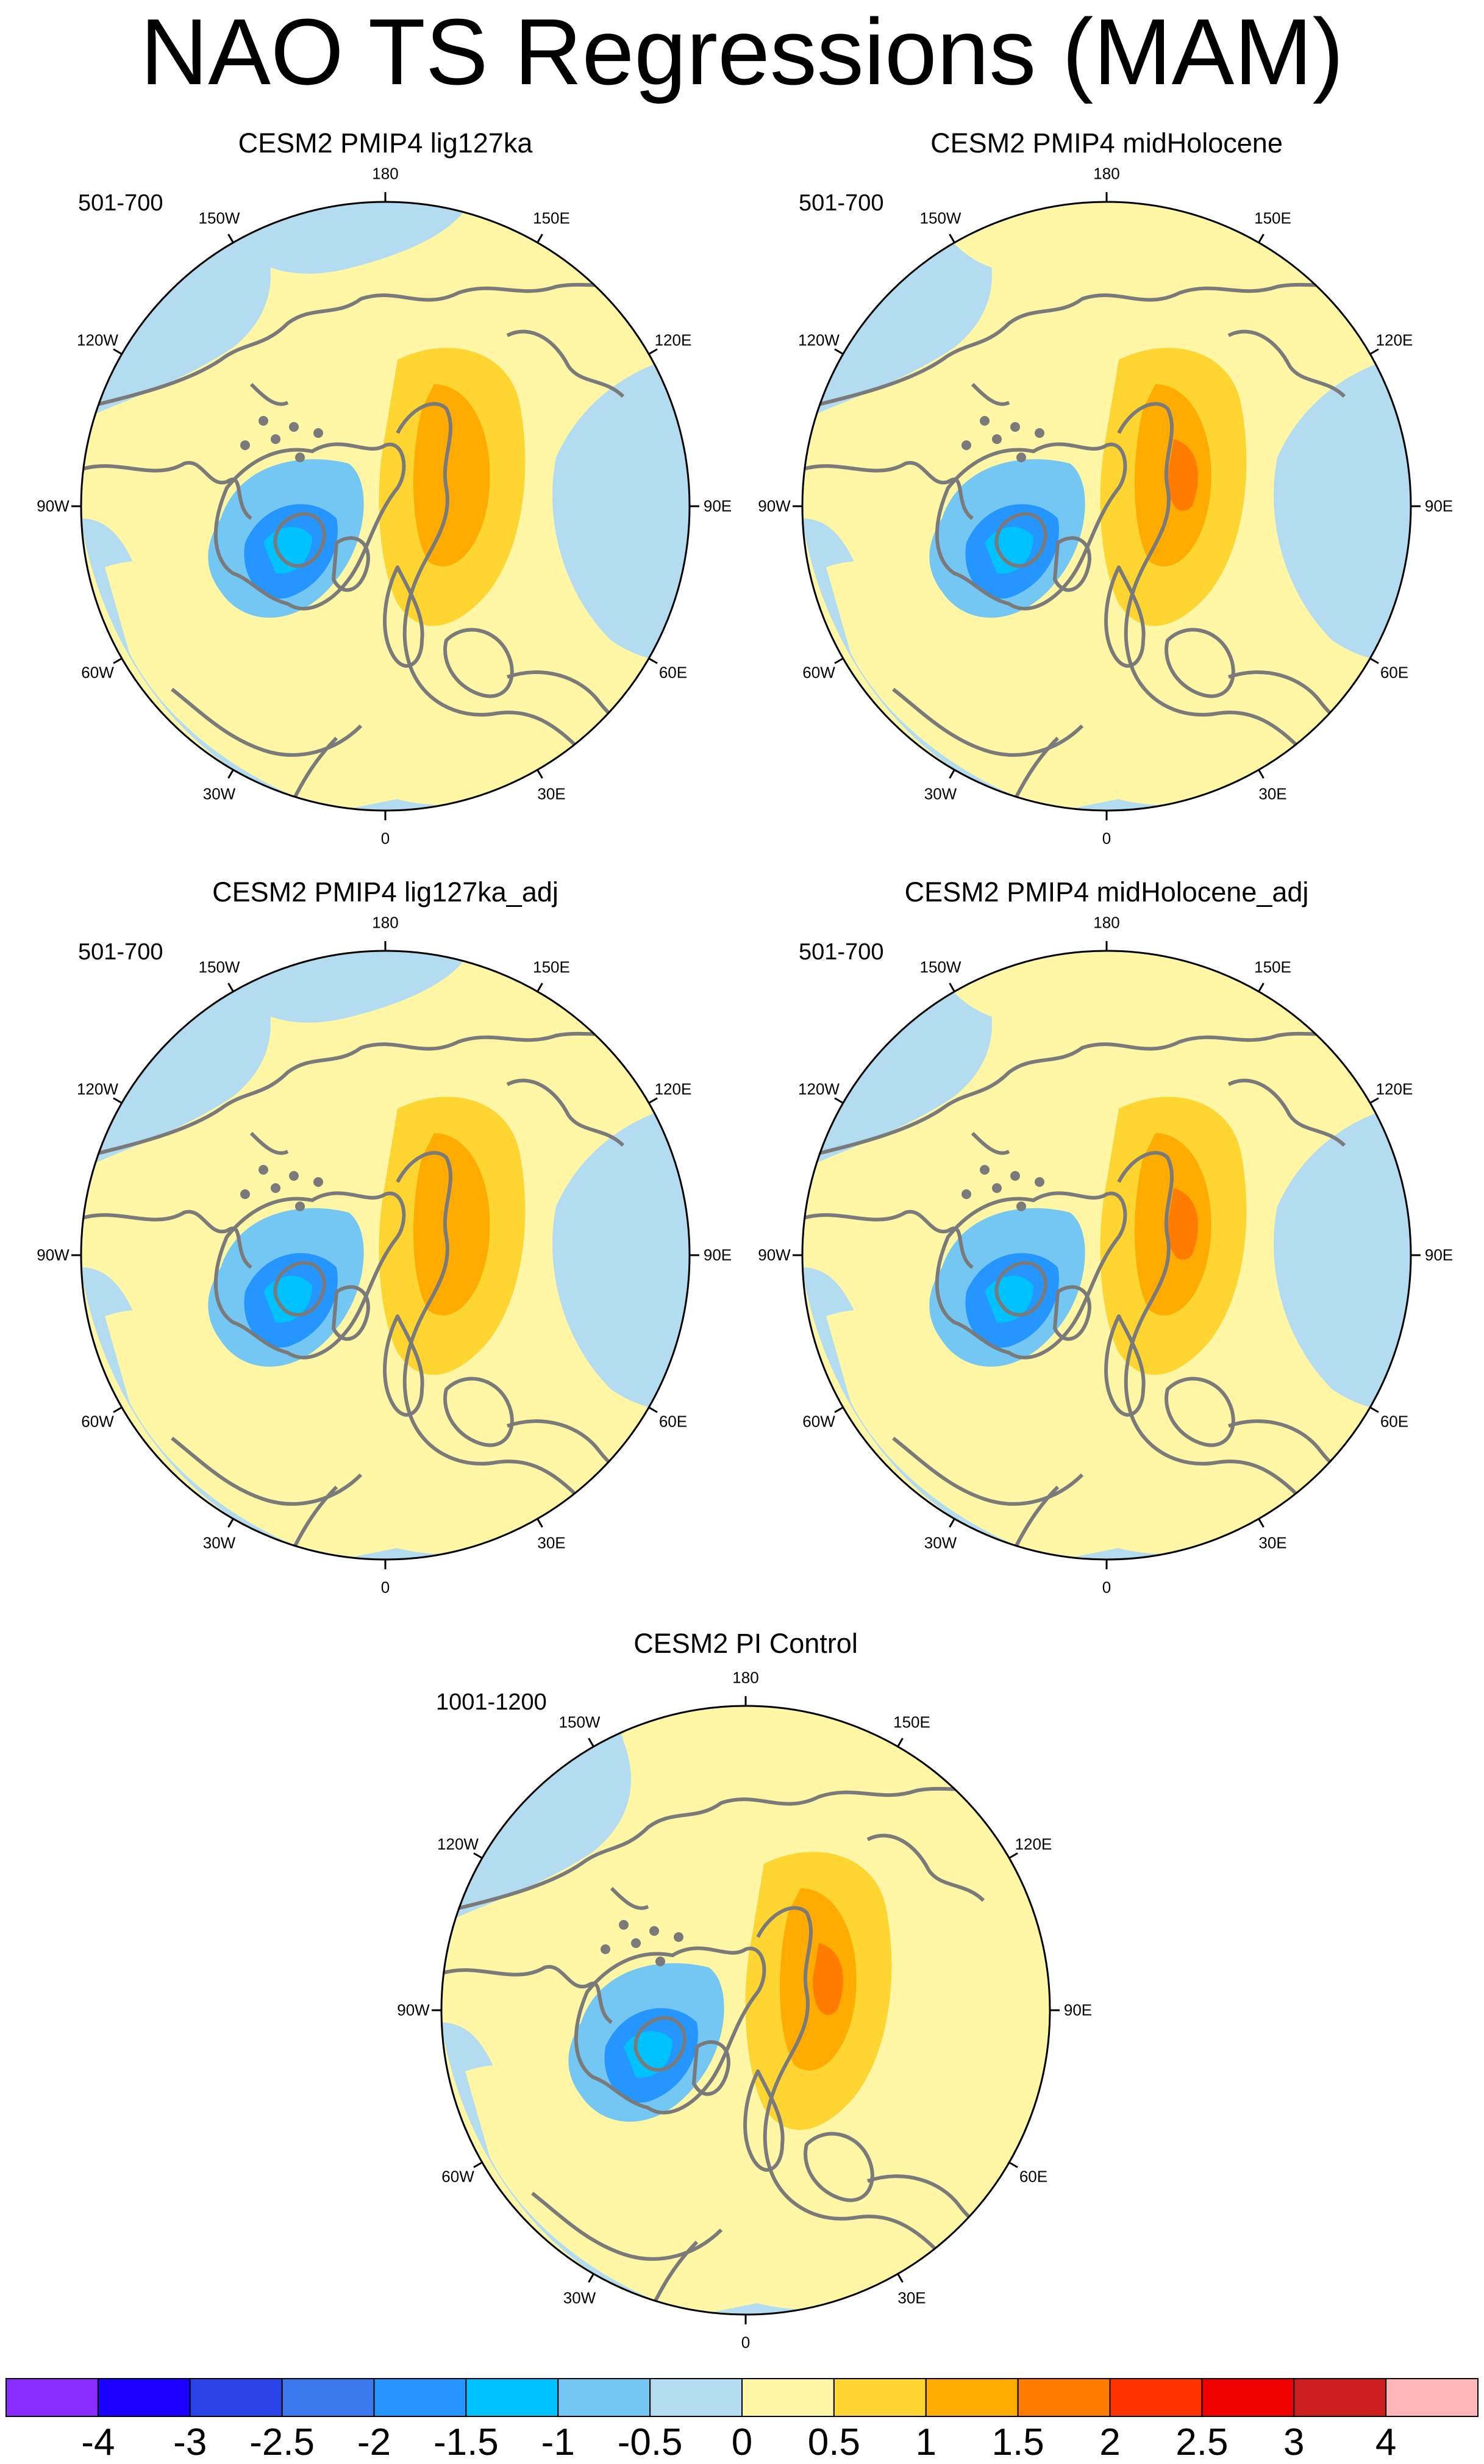  Describe the element at coordinates (650, 2442) in the screenshot. I see `colorbar-tick-label: -0.5` at that location.